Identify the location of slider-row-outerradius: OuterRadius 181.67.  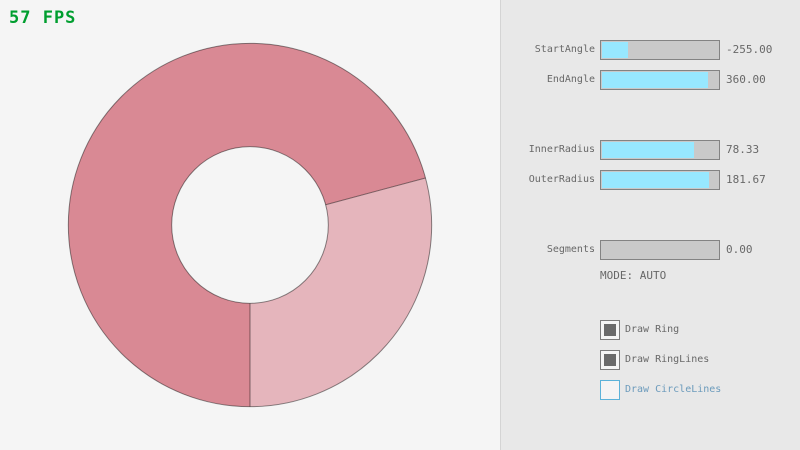
(400, 180).